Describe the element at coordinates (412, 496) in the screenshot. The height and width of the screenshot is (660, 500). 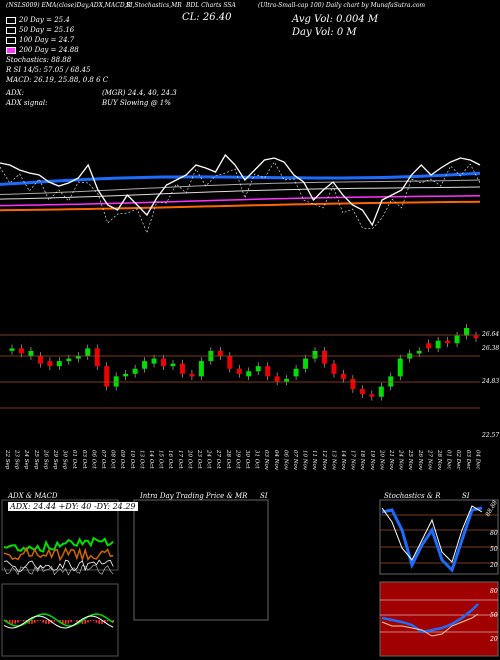
I see `stoch-panel-title: Stochastics & R` at that location.